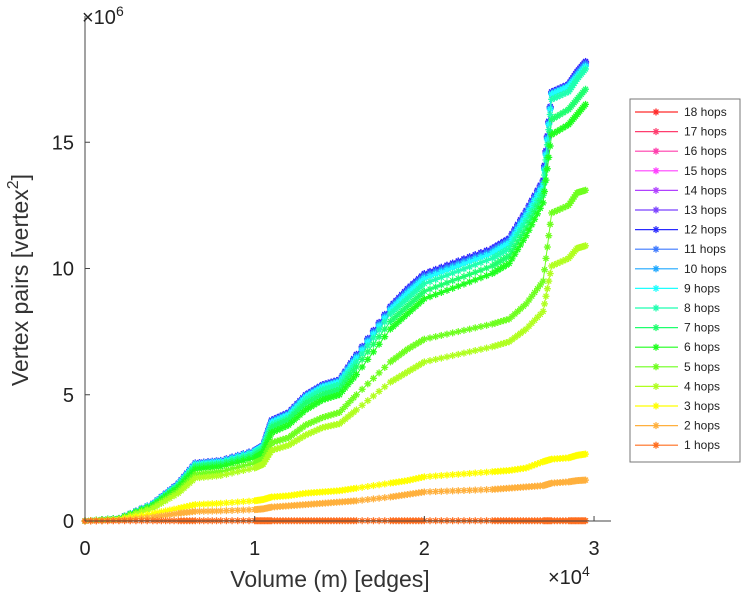 The width and height of the screenshot is (749, 600). What do you see at coordinates (705, 112) in the screenshot?
I see `legend-label: 18 hops` at bounding box center [705, 112].